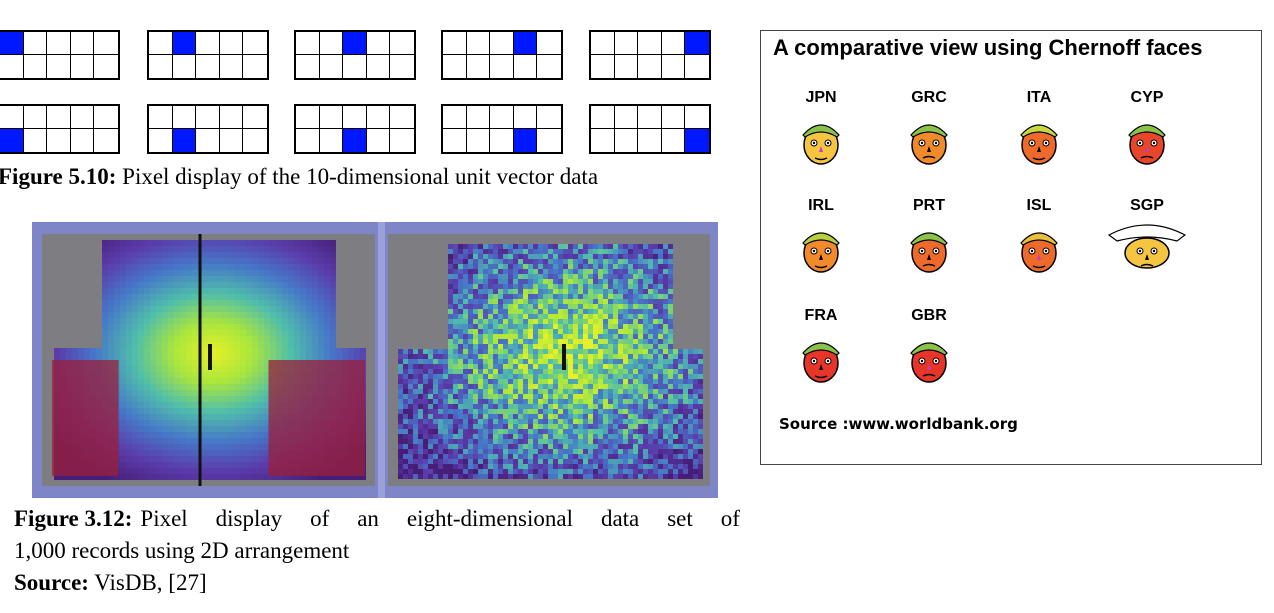  I want to click on chernoff-face-ita, so click(1039, 144).